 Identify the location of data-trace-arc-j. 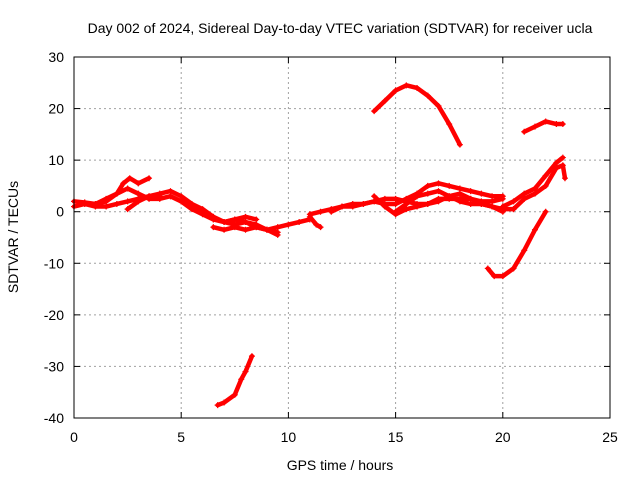
(379, 201).